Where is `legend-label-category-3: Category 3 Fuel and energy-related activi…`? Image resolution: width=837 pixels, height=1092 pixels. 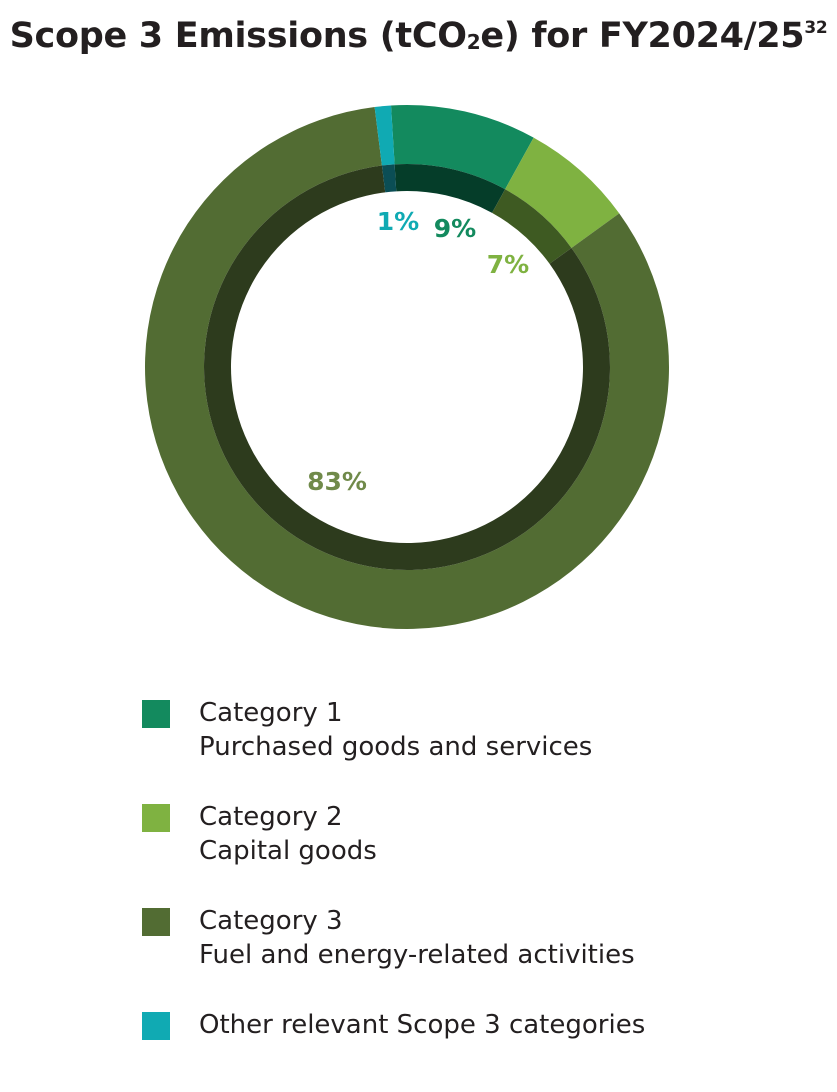 legend-label-category-3: Category 3 Fuel and energy-related activi… is located at coordinates (417, 938).